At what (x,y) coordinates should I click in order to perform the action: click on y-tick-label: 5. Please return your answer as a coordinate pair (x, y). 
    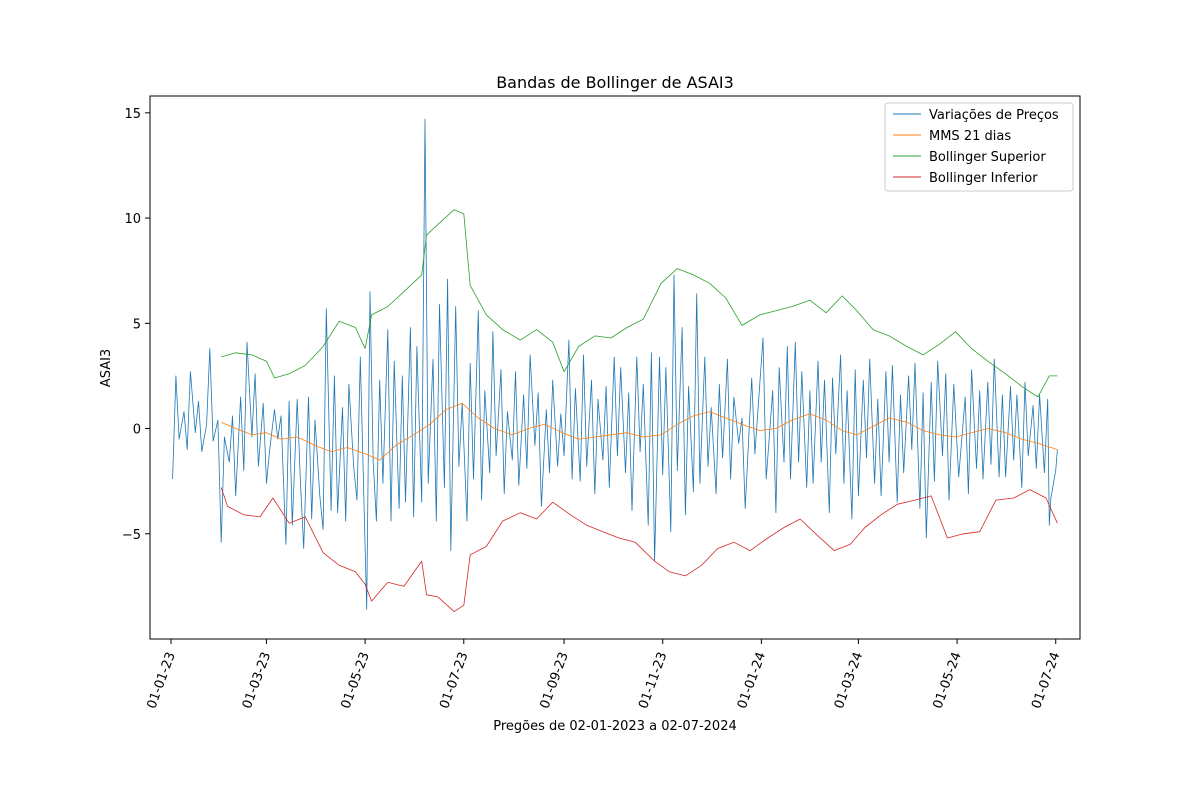
    Looking at the image, I should click on (137, 324).